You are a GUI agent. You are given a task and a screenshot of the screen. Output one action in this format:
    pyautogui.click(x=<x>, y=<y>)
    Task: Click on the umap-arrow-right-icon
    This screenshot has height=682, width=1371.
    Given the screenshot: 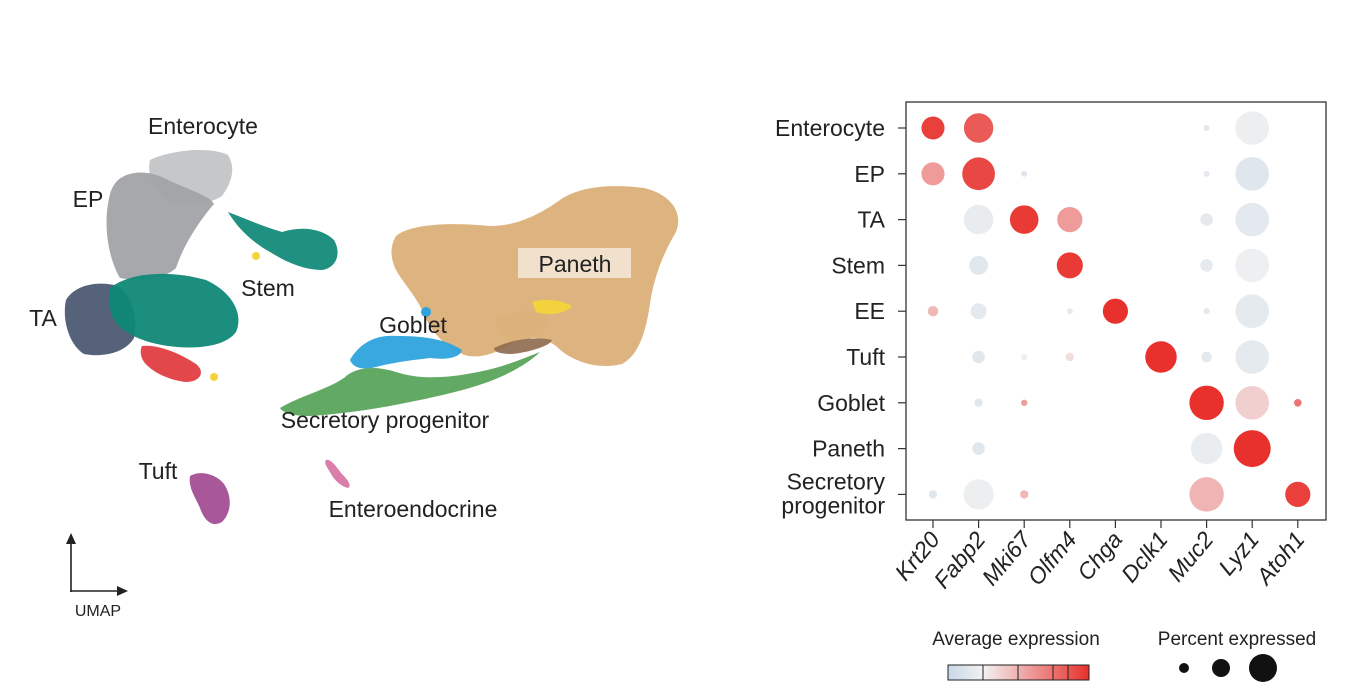 What is the action you would take?
    pyautogui.click(x=122, y=591)
    